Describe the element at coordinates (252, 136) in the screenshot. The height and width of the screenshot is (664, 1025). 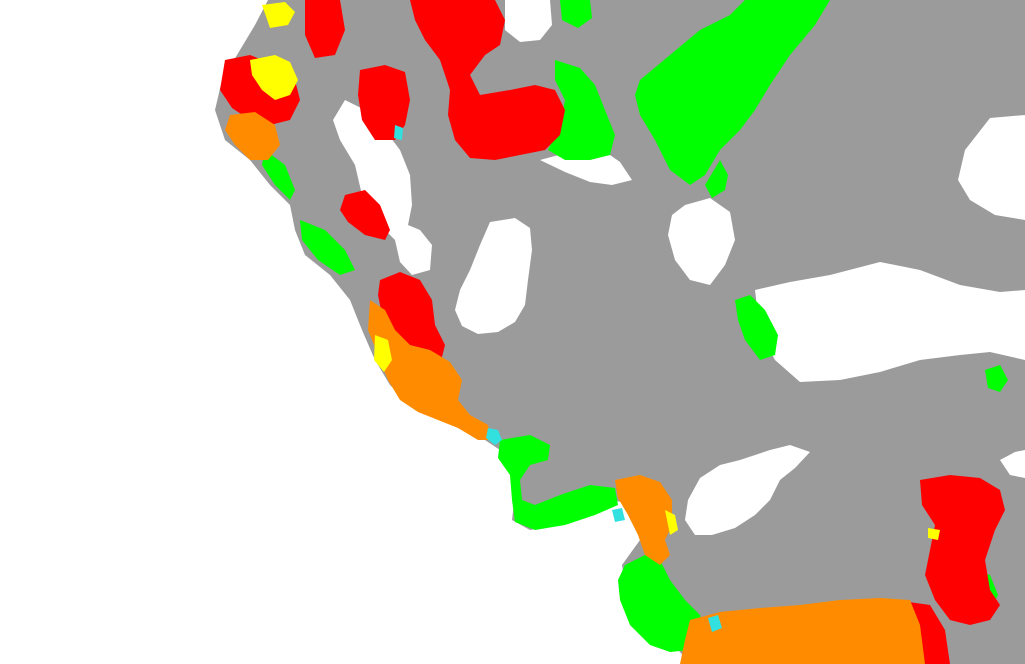
I see `region-orange-northwest` at that location.